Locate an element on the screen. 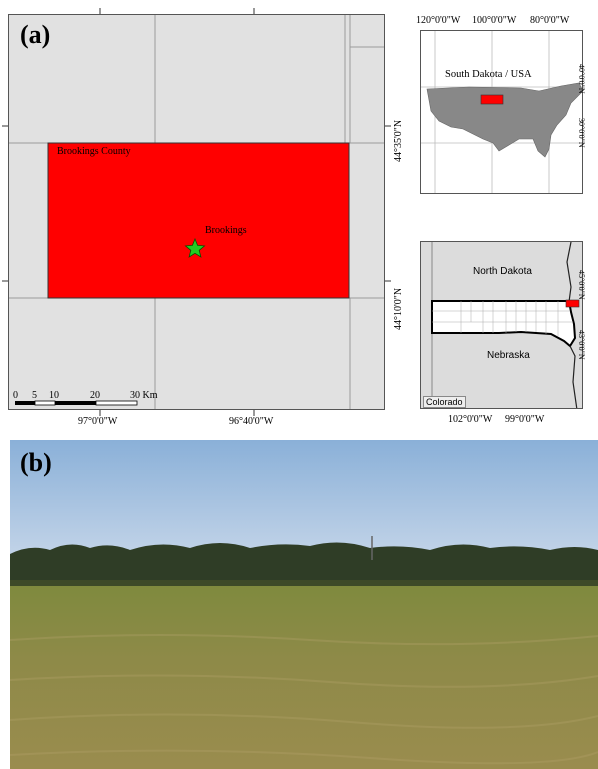 This screenshot has height=769, width=598. scale-bar is located at coordinates (76, 403).